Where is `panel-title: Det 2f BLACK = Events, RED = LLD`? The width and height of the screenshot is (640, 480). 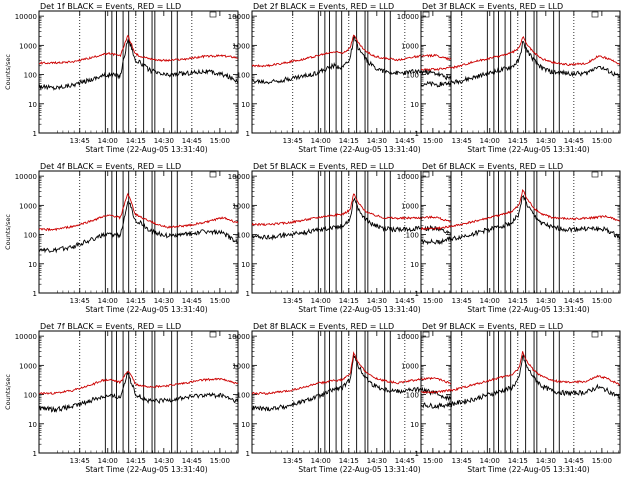 panel-title: Det 2f BLACK = Events, RED = LLD is located at coordinates (323, 6).